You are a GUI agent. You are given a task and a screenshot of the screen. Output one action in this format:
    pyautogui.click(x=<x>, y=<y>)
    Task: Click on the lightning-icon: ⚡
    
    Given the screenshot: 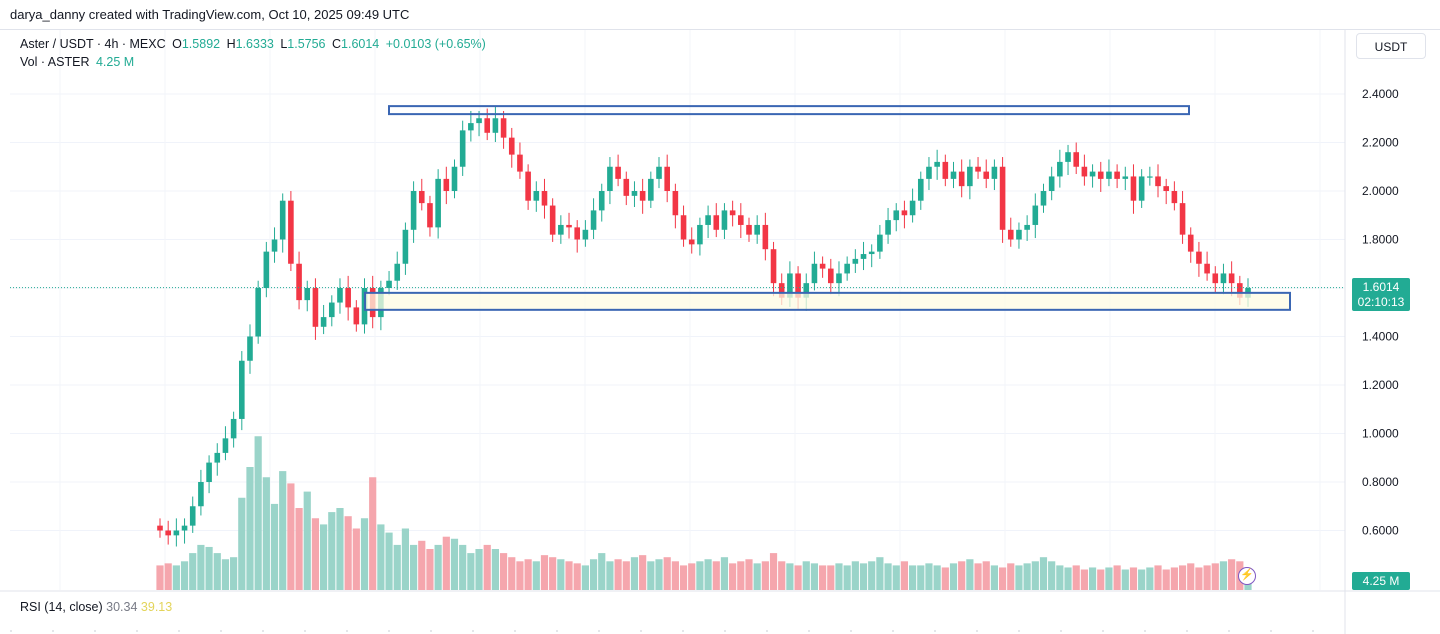 What is the action you would take?
    pyautogui.click(x=1247, y=576)
    